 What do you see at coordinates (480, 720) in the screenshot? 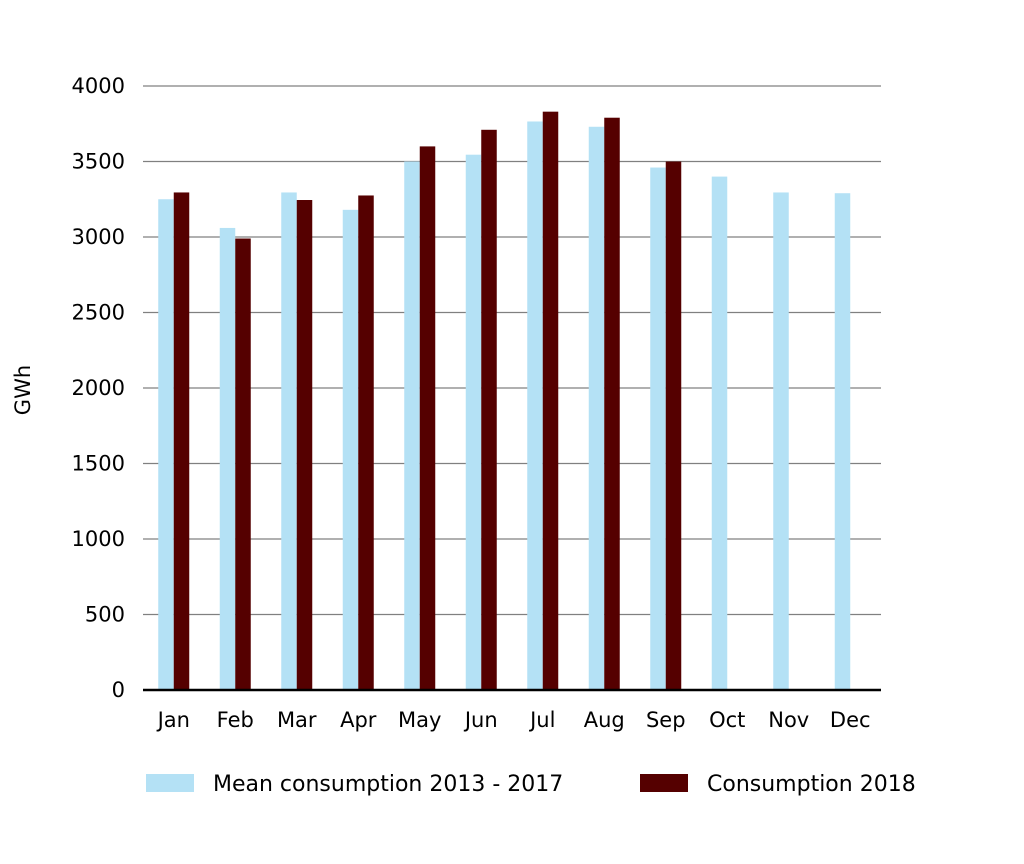
I see `x-tick-label: Jun` at bounding box center [480, 720].